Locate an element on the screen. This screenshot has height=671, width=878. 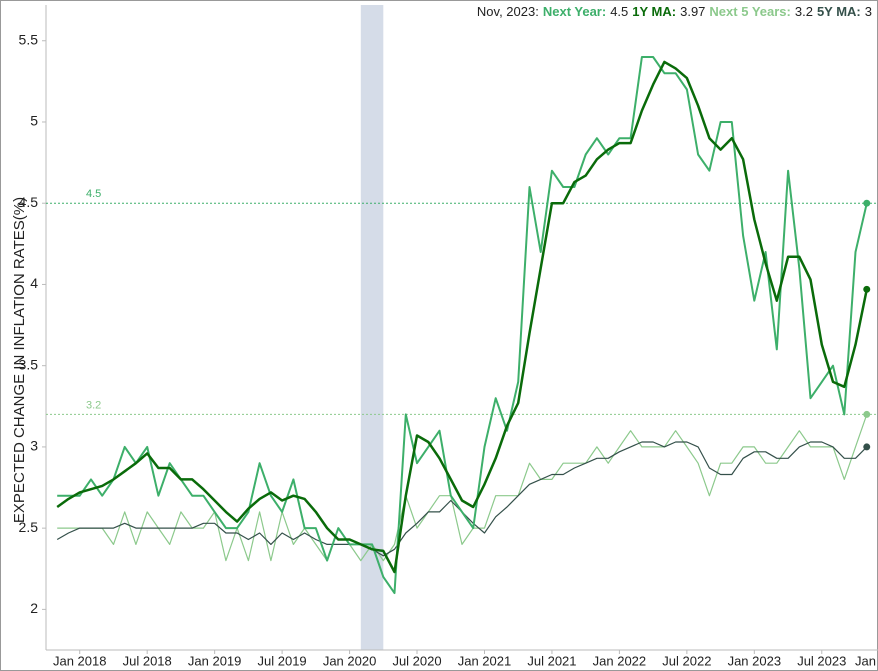
summary-date: Nov, 2023: is located at coordinates (508, 11).